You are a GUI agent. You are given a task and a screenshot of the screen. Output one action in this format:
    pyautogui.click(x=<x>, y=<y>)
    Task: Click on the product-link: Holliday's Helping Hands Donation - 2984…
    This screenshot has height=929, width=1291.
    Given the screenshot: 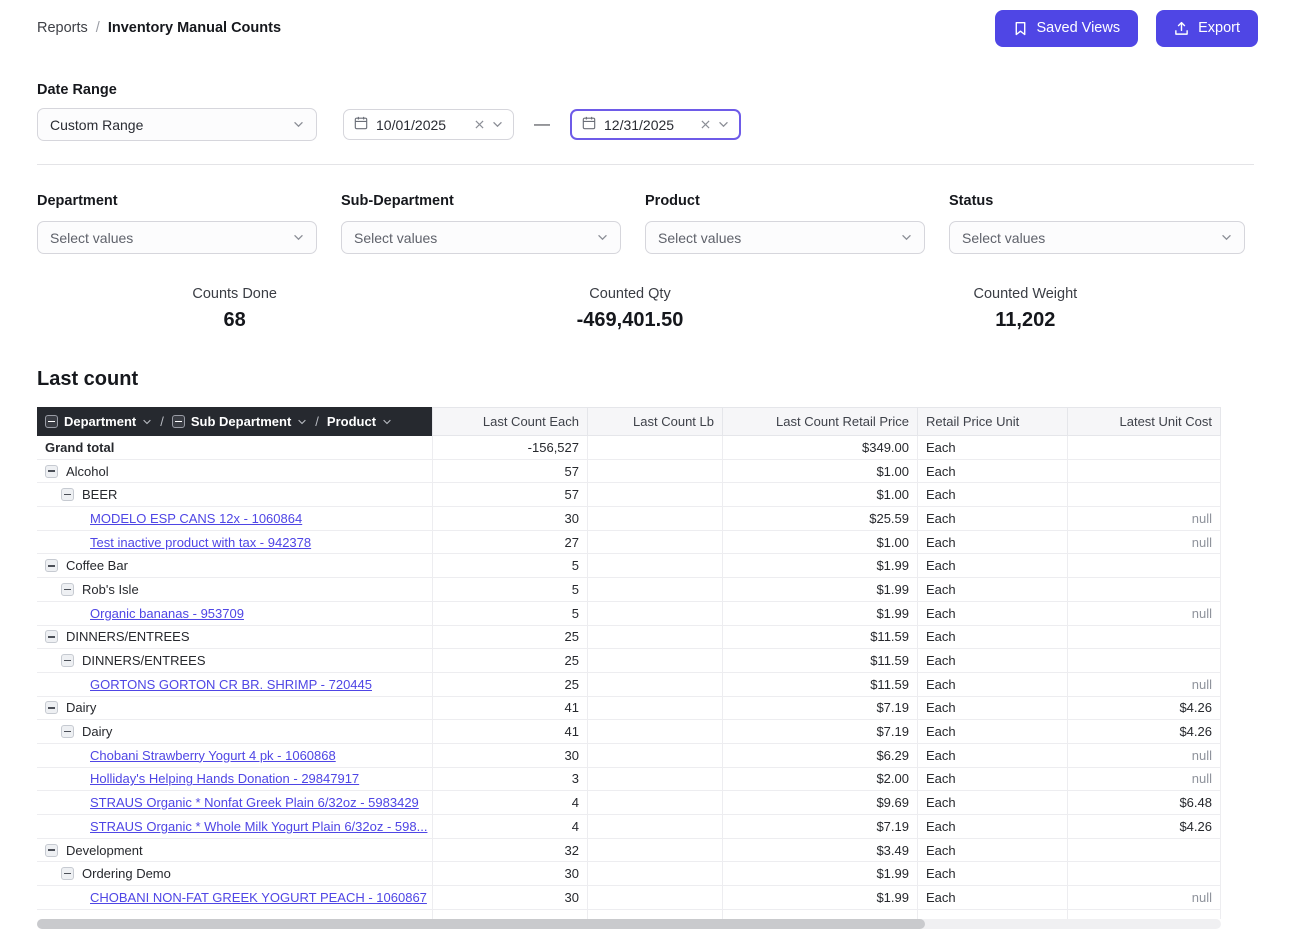 What is the action you would take?
    pyautogui.click(x=225, y=779)
    